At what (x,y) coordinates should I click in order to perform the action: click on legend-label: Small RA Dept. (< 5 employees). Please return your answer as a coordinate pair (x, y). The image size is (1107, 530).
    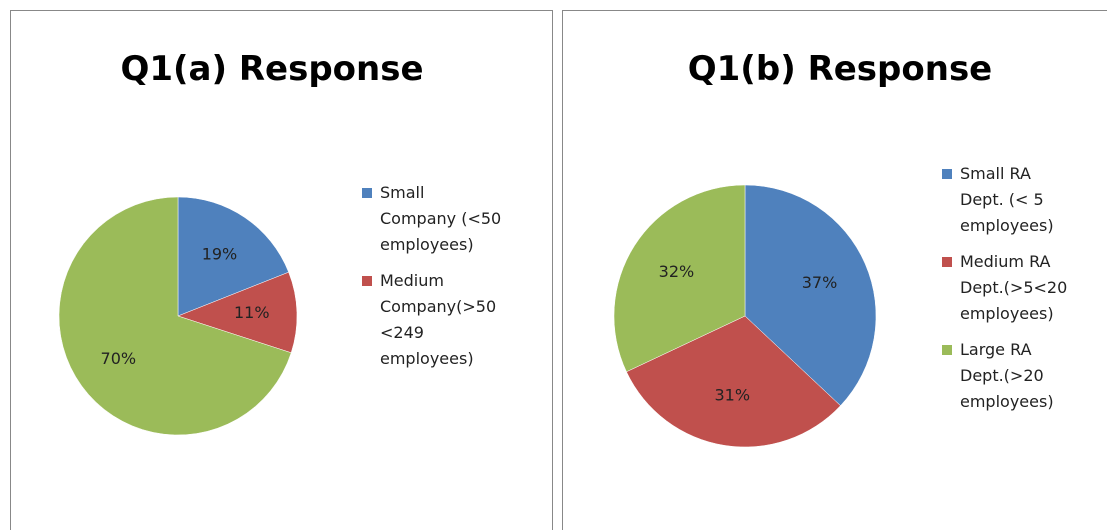
    Looking at the image, I should click on (1007, 199).